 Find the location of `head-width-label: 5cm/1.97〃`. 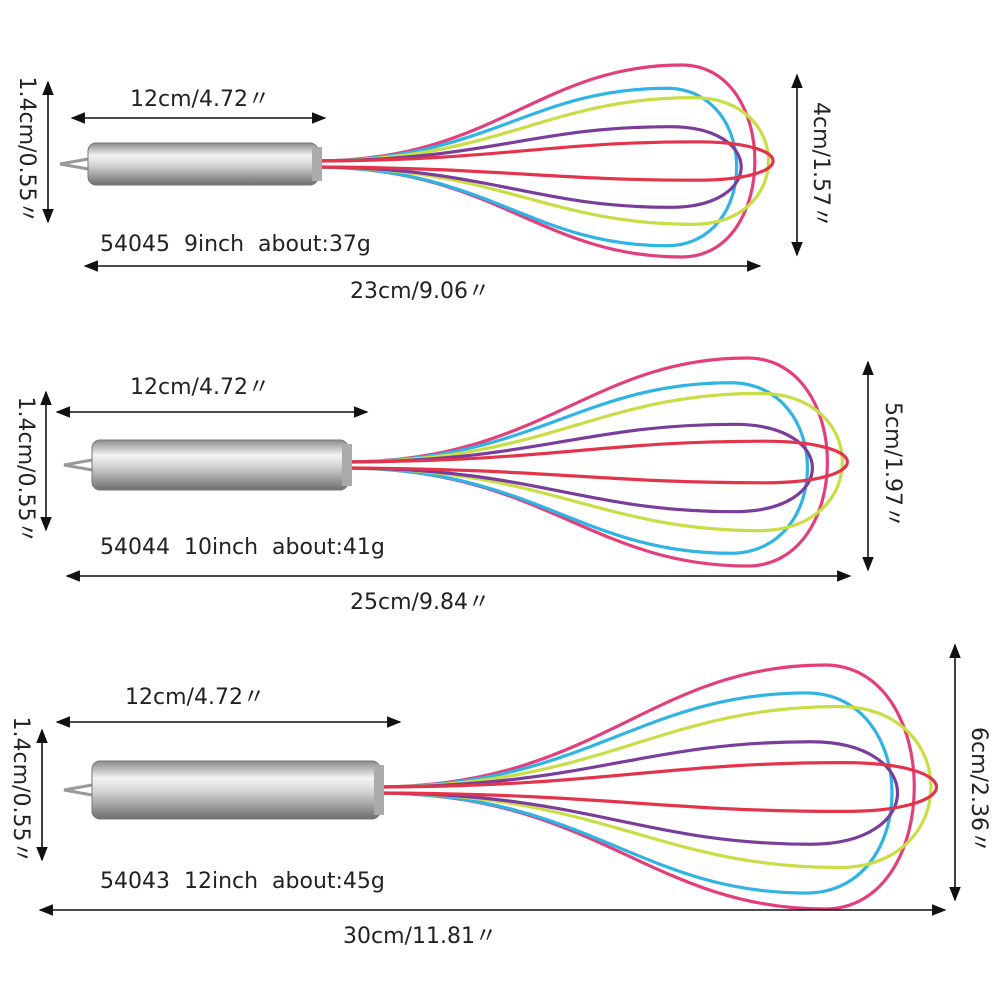

head-width-label: 5cm/1.97〃 is located at coordinates (892, 465).